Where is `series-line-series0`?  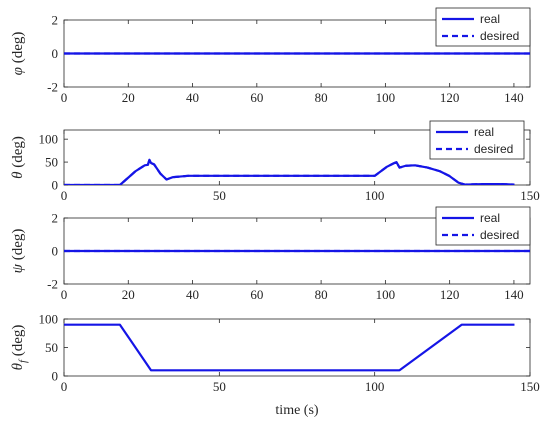
series-line-series0 is located at coordinates (289, 347).